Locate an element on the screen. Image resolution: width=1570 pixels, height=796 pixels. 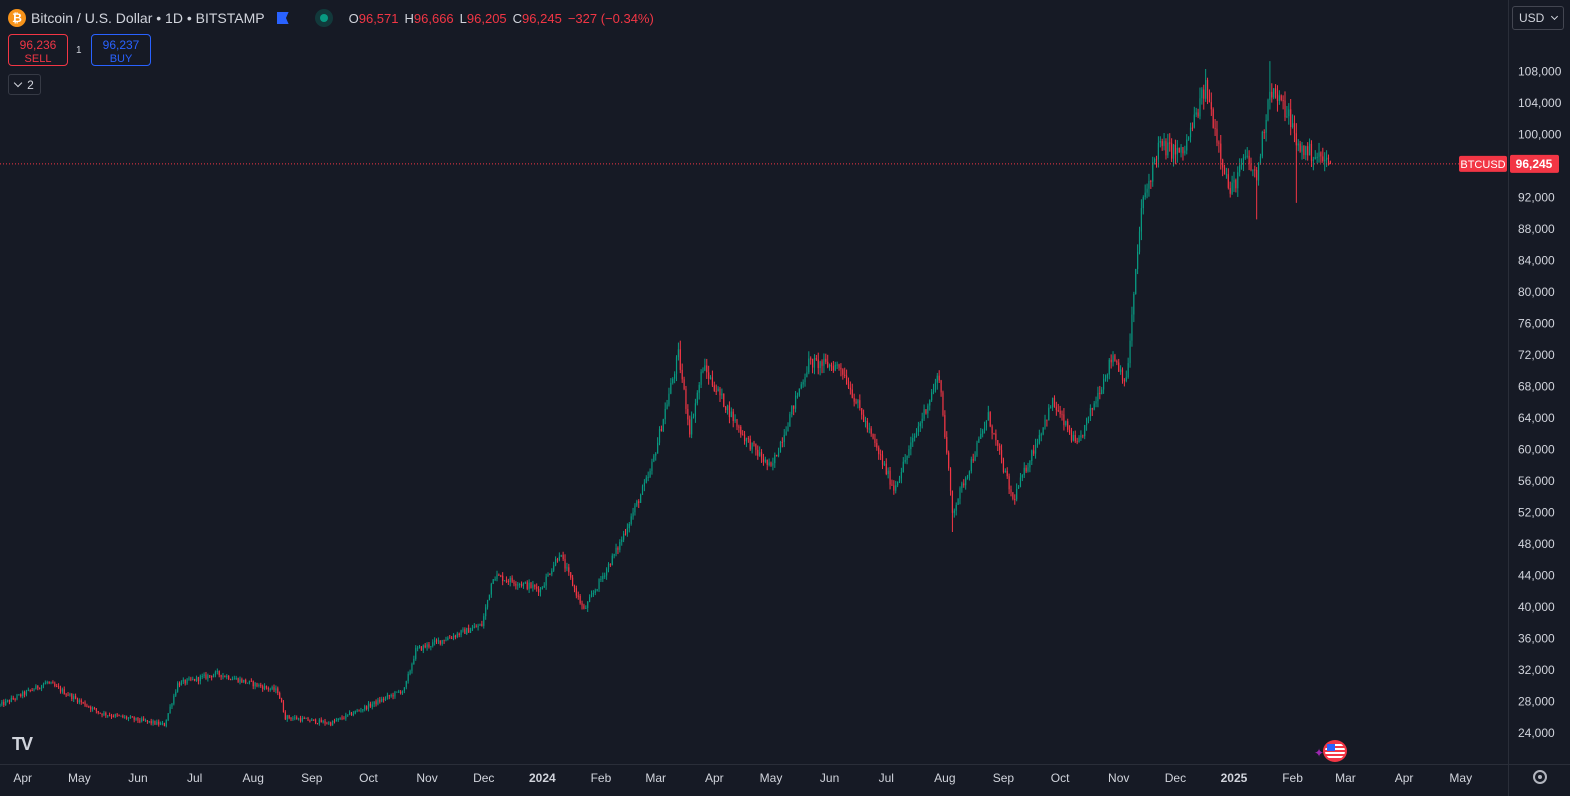
sell-label: SELL is located at coordinates (38, 59).